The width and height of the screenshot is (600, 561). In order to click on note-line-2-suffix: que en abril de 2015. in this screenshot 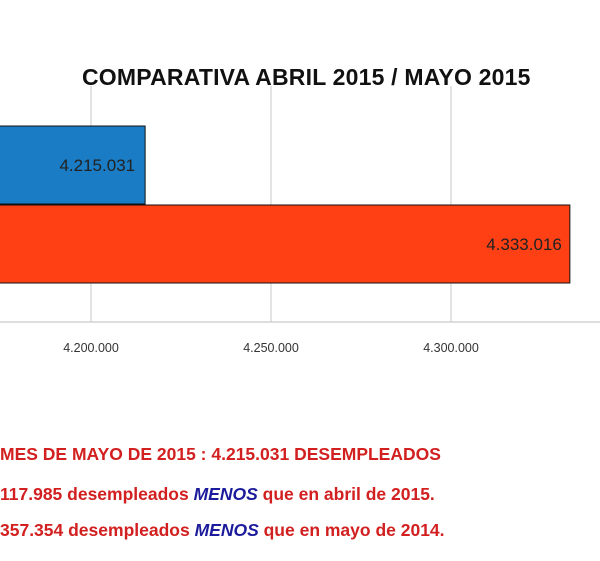, I will do `click(346, 494)`.